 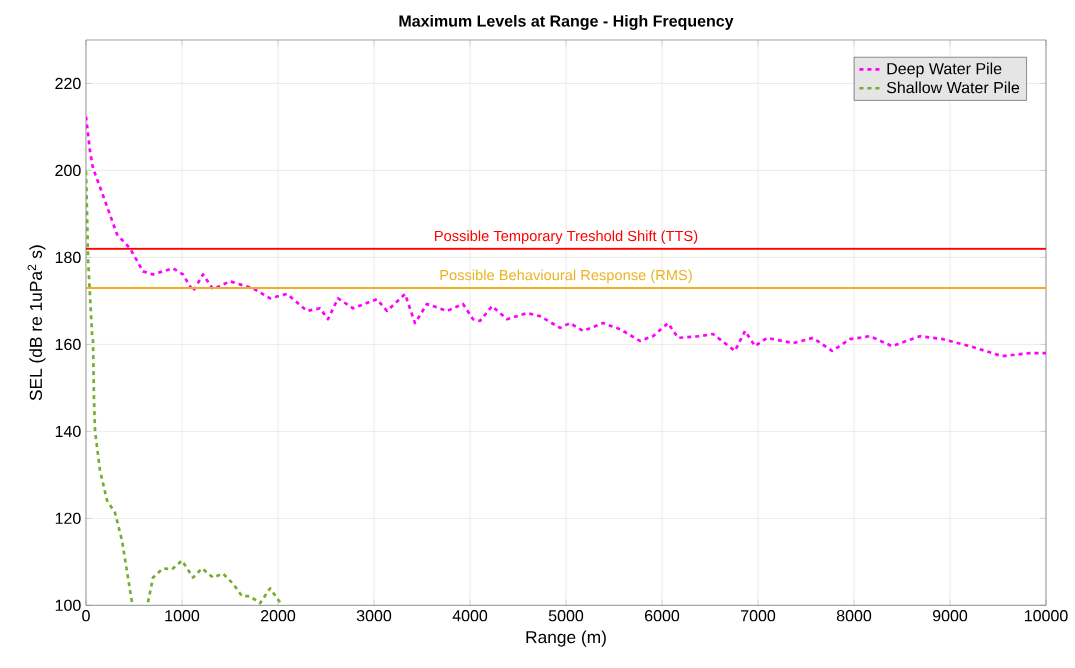 What do you see at coordinates (36, 323) in the screenshot?
I see `y-axis-title: SEL (dB re 1uPa$^{2}$ s)` at bounding box center [36, 323].